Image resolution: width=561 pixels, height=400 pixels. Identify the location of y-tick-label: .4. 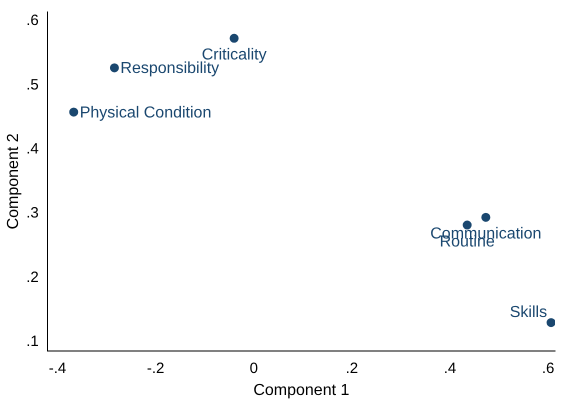
(32, 149).